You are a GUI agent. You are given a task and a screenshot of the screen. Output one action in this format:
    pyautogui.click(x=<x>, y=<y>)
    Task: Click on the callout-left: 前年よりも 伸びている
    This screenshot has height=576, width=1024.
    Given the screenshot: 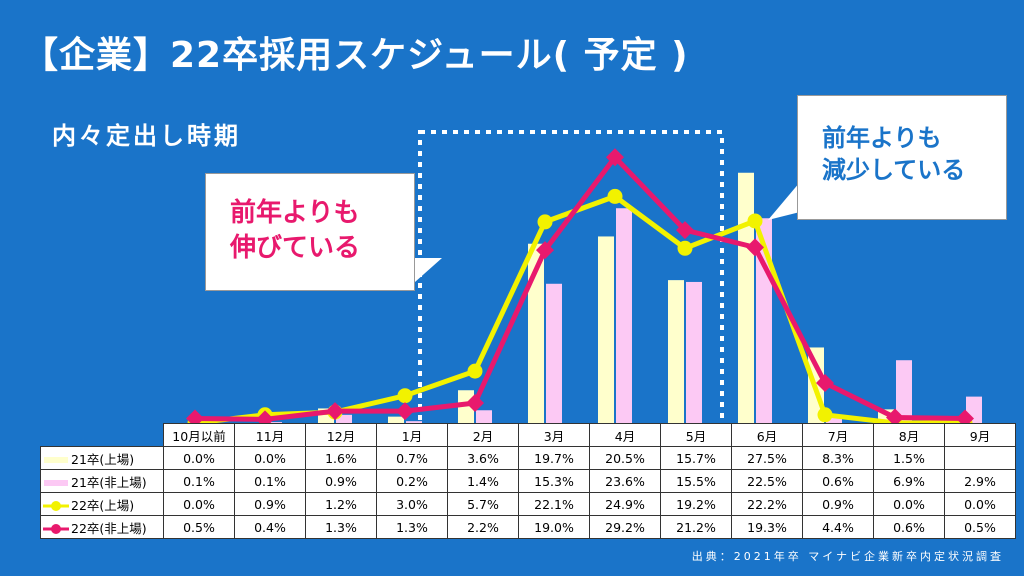 What is the action you would take?
    pyautogui.click(x=310, y=232)
    